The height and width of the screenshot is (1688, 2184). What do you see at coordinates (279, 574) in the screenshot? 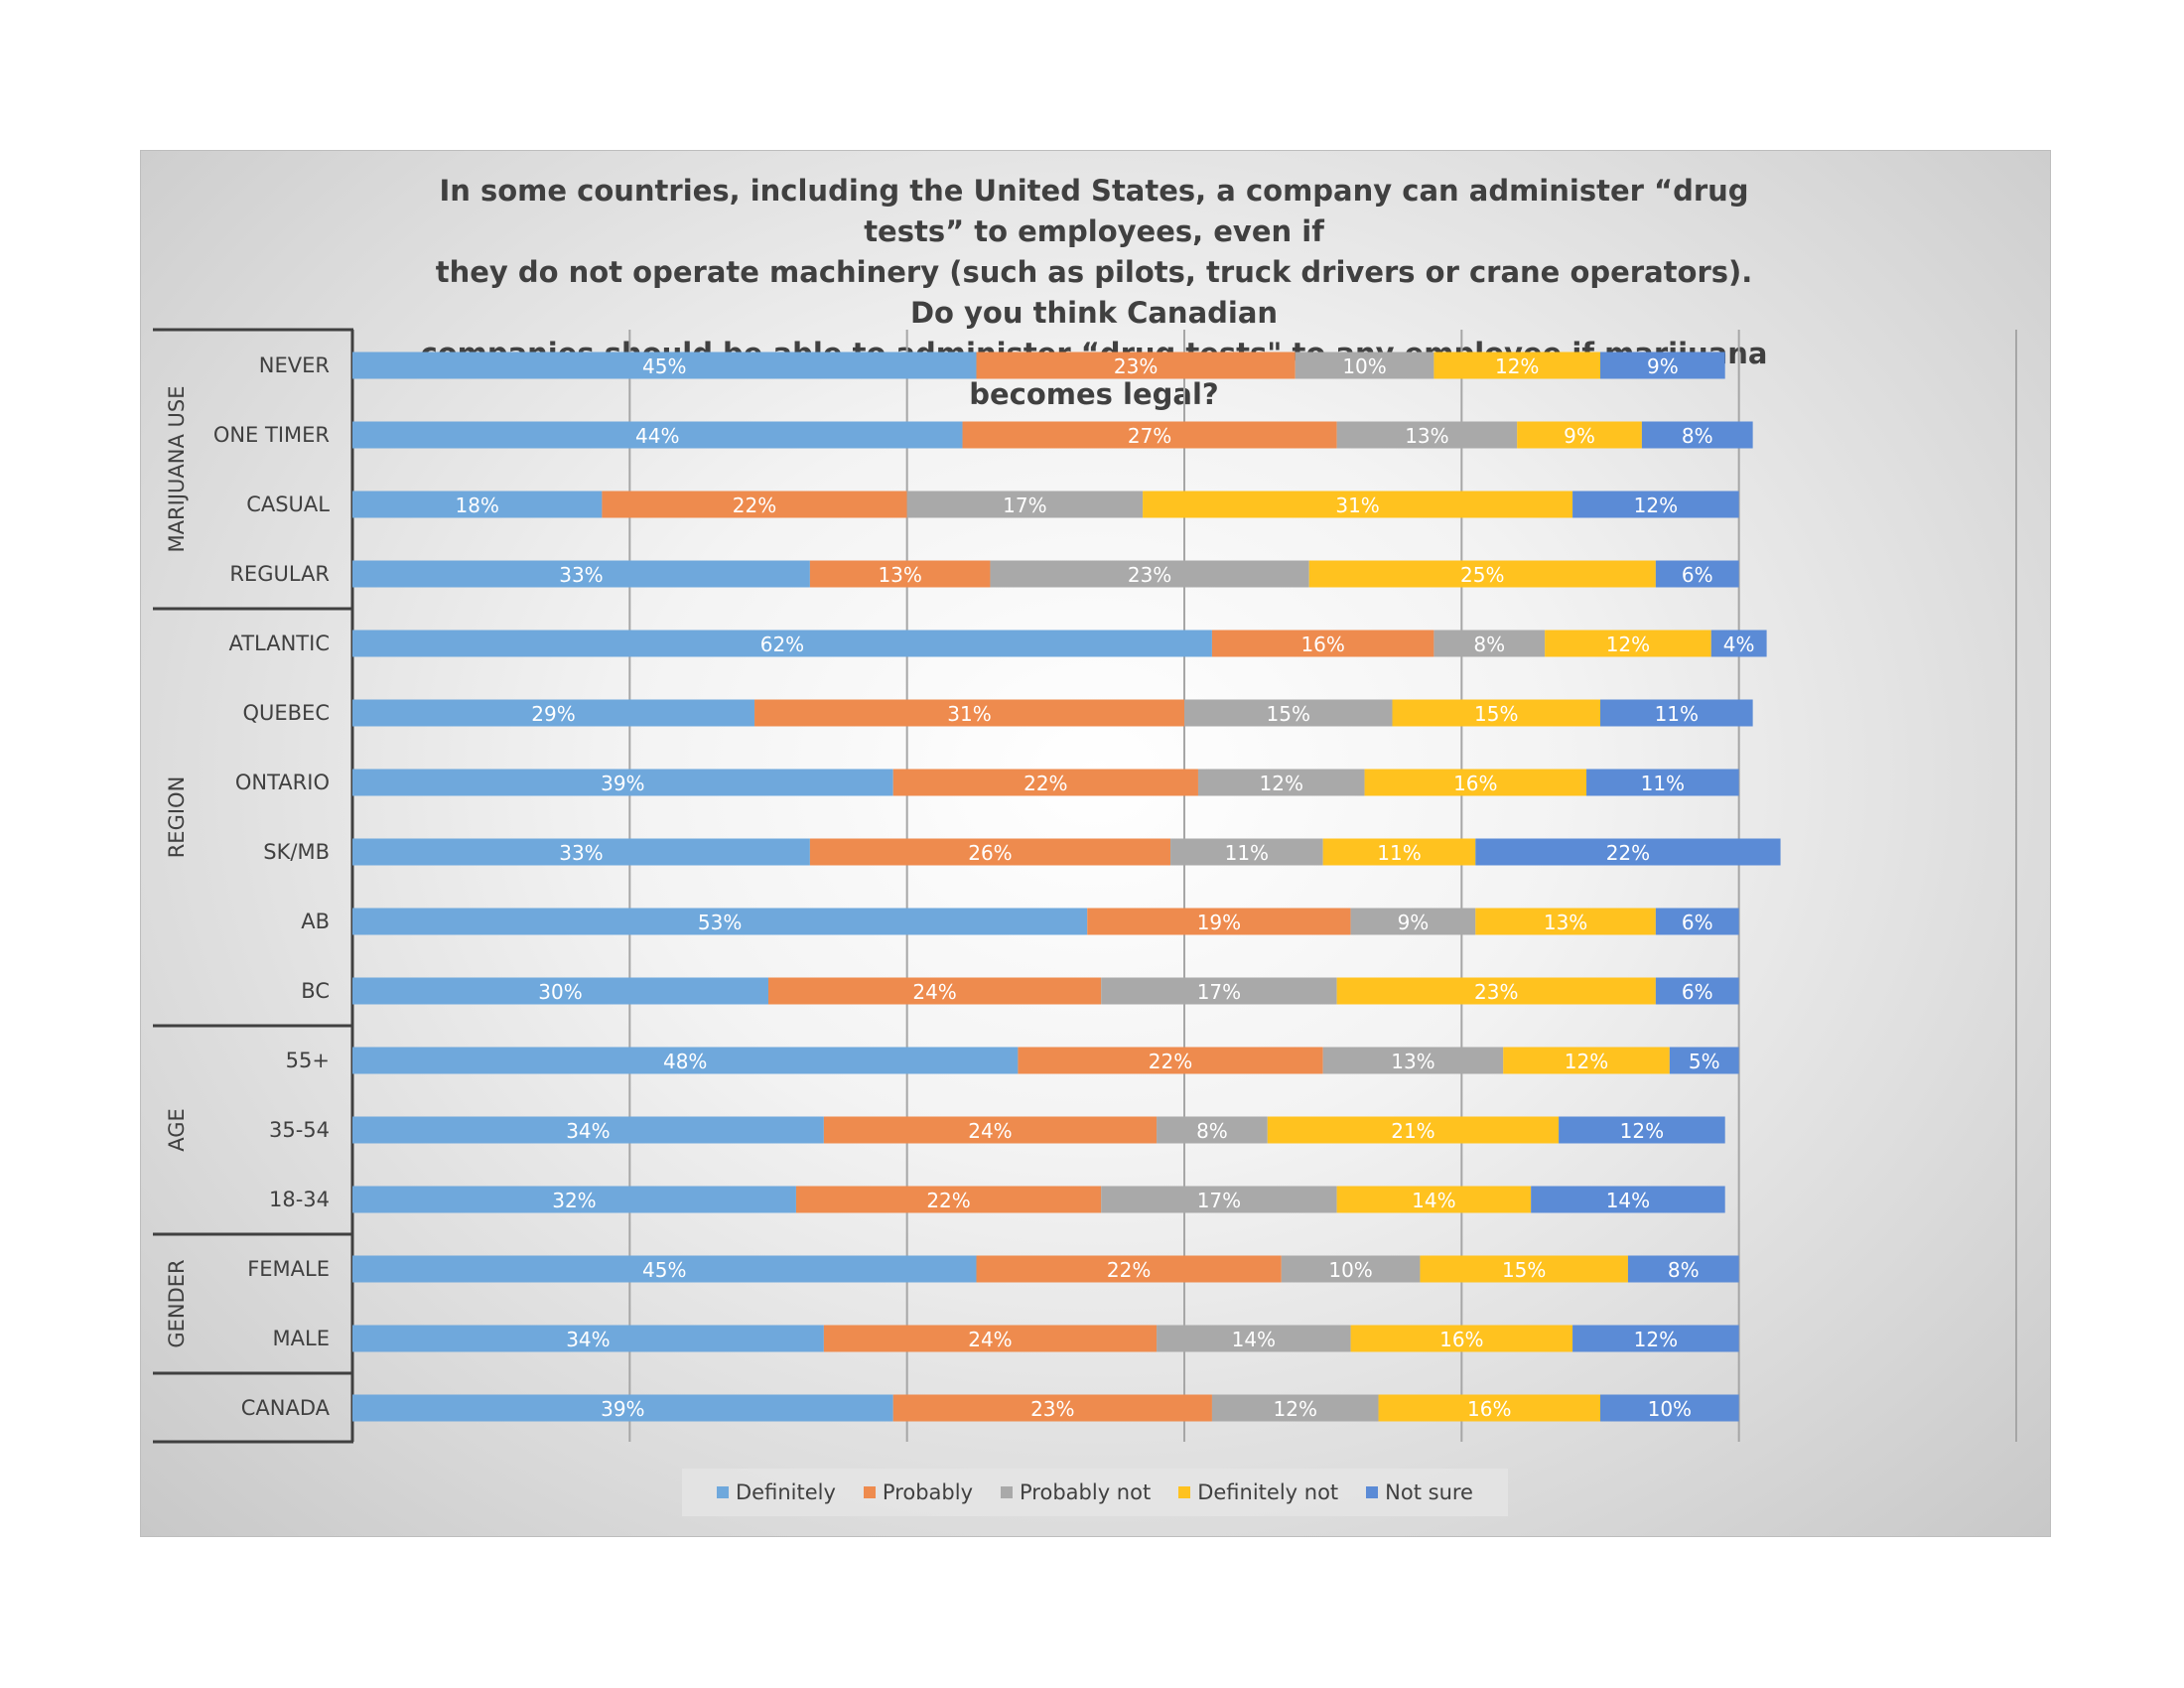
I see `category-label: REGULAR` at bounding box center [279, 574].